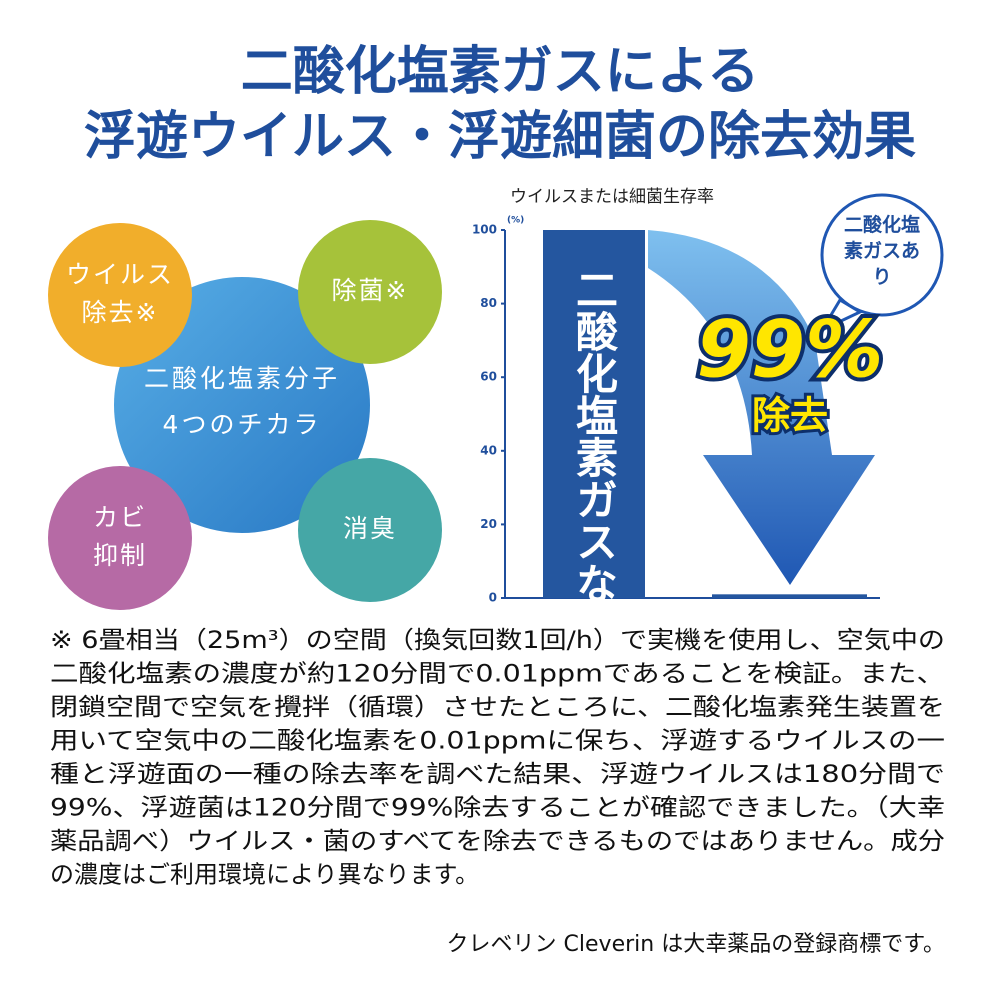 This screenshot has height=1004, width=1000. Describe the element at coordinates (120, 517) in the screenshot. I see `node-label: カビ` at that location.